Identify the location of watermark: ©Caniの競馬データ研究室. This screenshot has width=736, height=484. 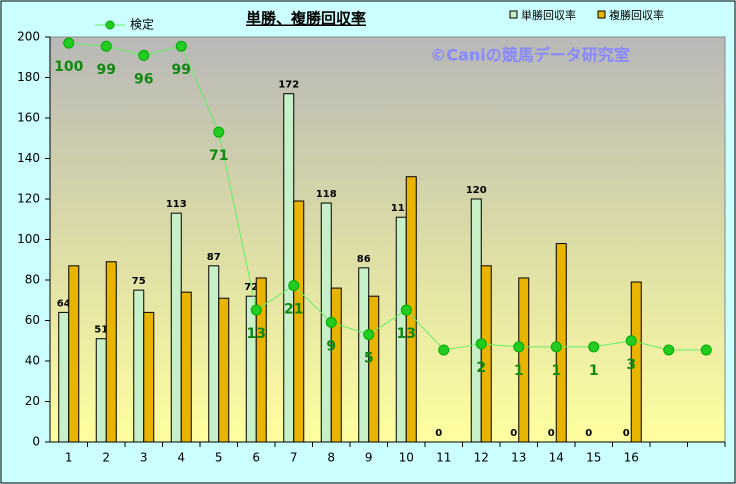
(529, 55).